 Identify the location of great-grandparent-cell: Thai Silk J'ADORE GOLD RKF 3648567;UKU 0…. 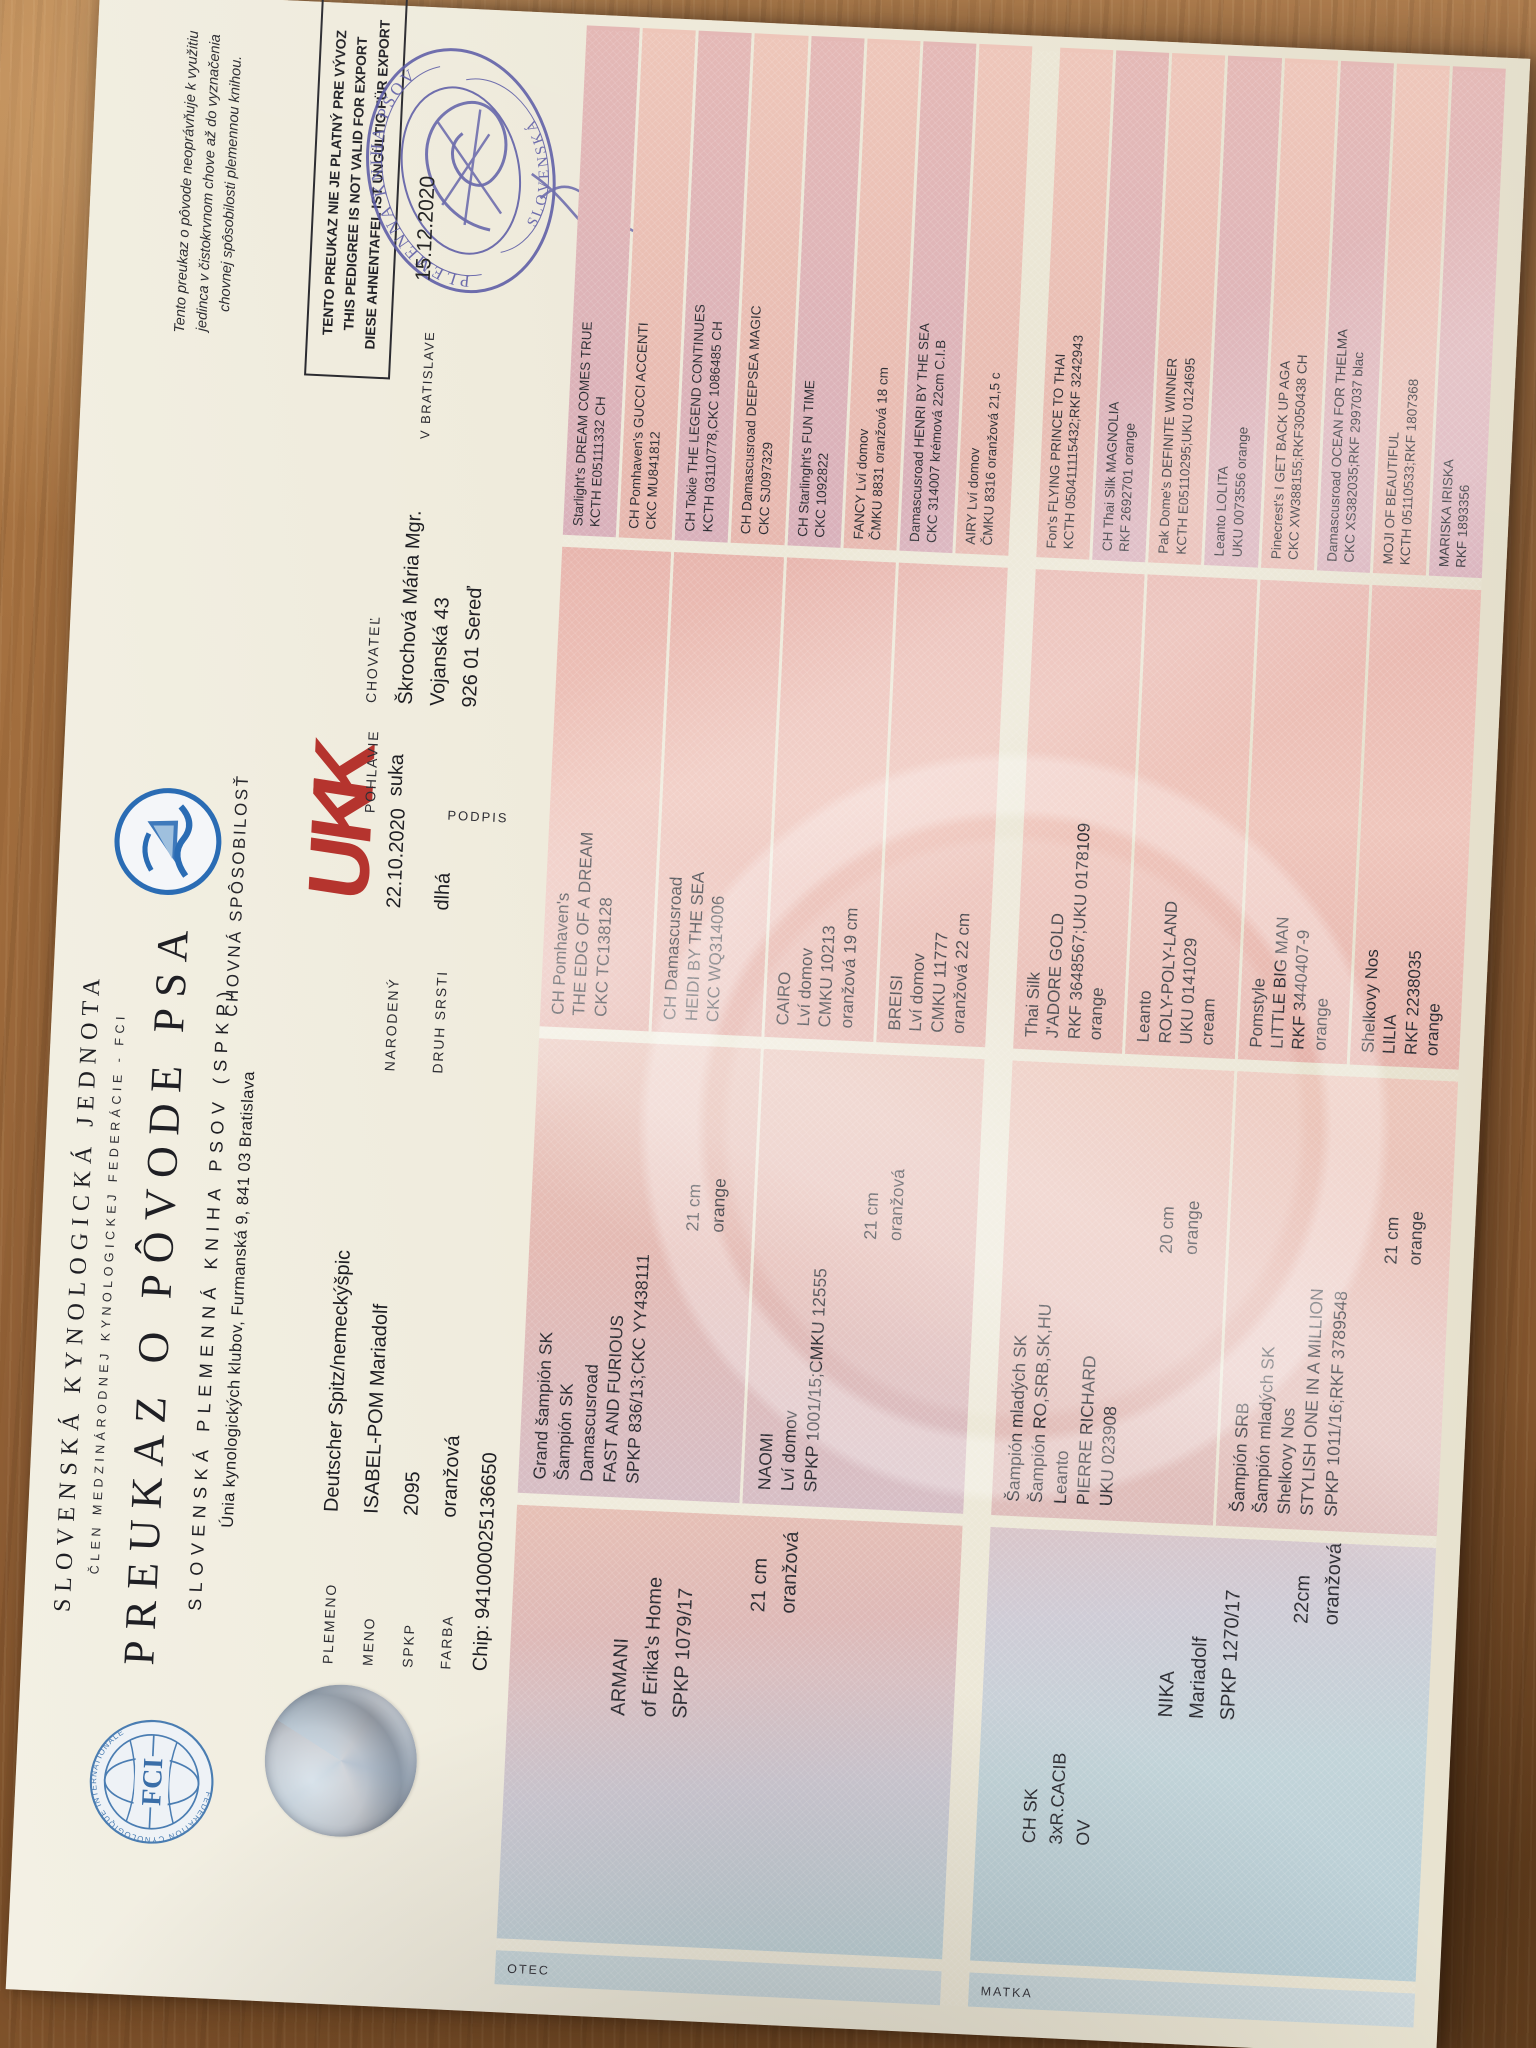
(1079, 811).